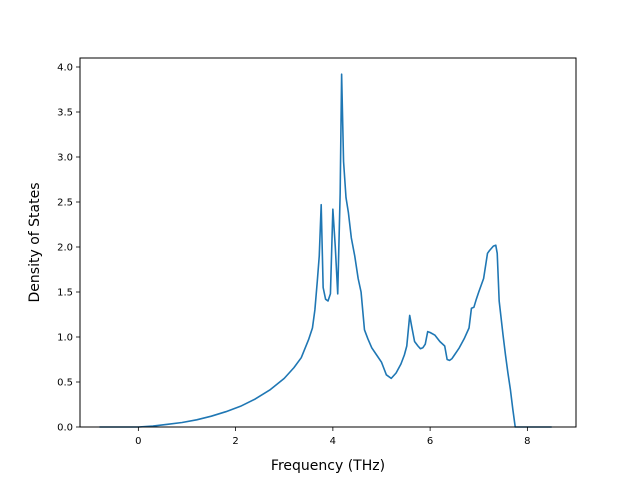  What do you see at coordinates (65, 248) in the screenshot?
I see `y-tick-label: 2.0` at bounding box center [65, 248].